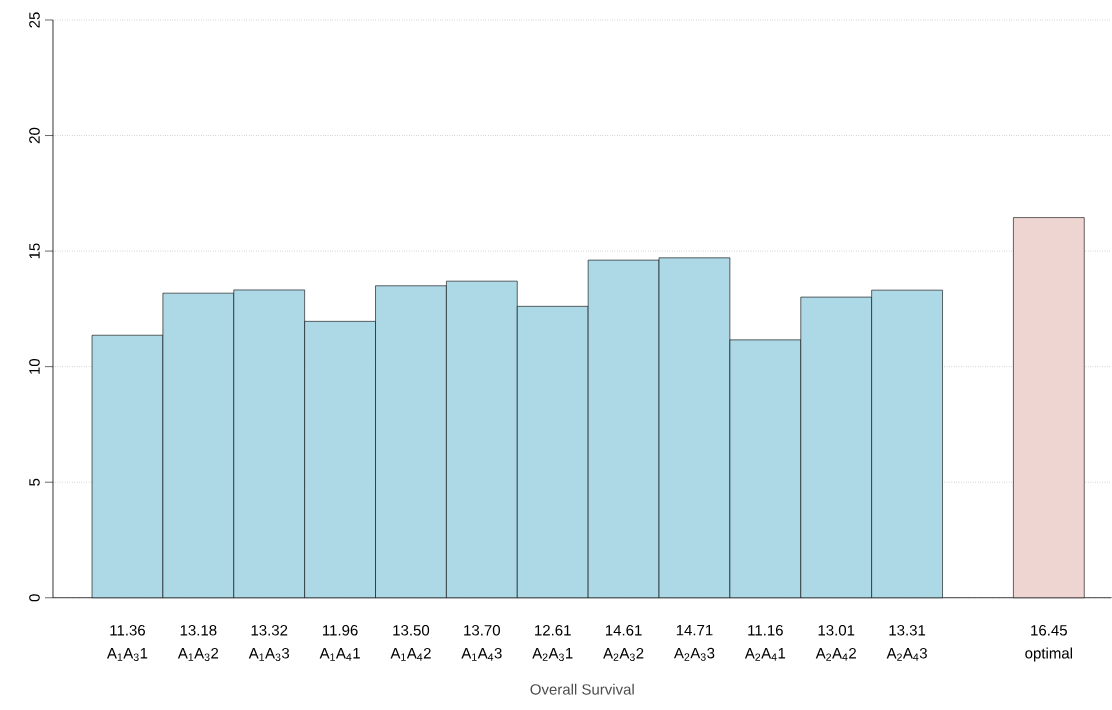  I want to click on y-tick-label: 25, so click(34, 20).